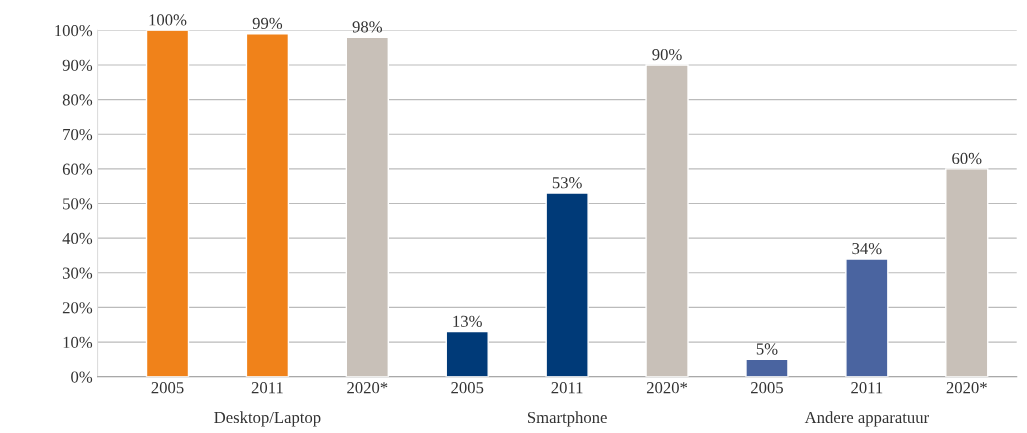  I want to click on y-tick-label: 90%, so click(77, 65).